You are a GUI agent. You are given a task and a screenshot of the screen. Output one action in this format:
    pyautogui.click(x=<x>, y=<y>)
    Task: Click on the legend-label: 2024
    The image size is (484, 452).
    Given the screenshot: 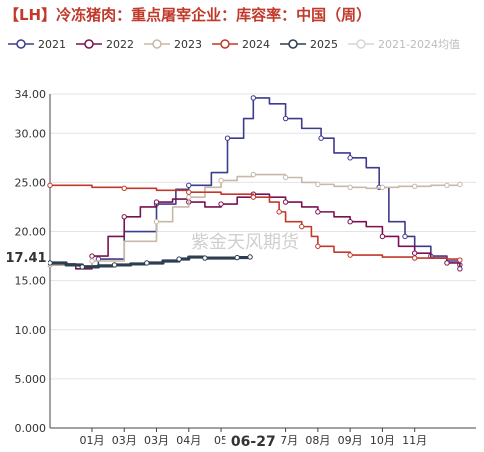 What is the action you would take?
    pyautogui.click(x=256, y=44)
    